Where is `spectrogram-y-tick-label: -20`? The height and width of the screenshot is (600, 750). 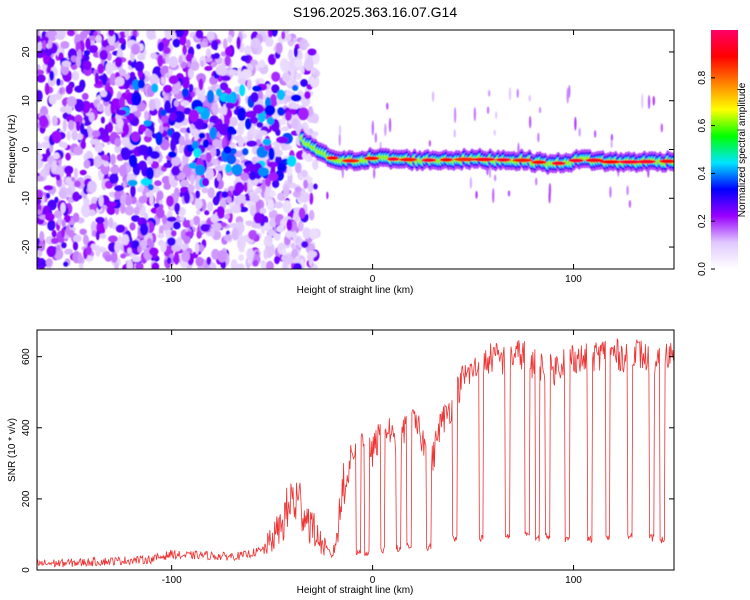 spectrogram-y-tick-label: -20 is located at coordinates (26, 246).